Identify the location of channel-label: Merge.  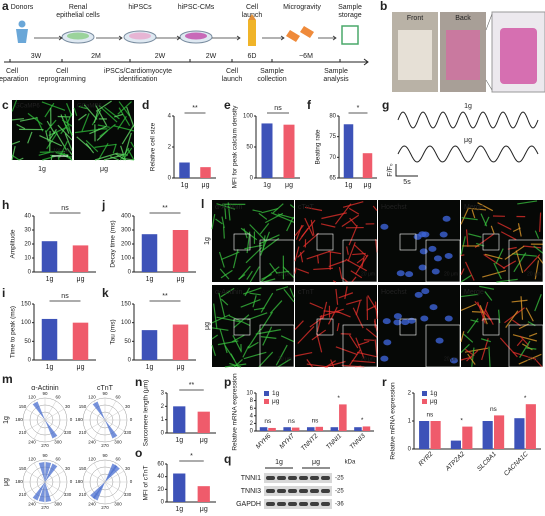
(474, 292).